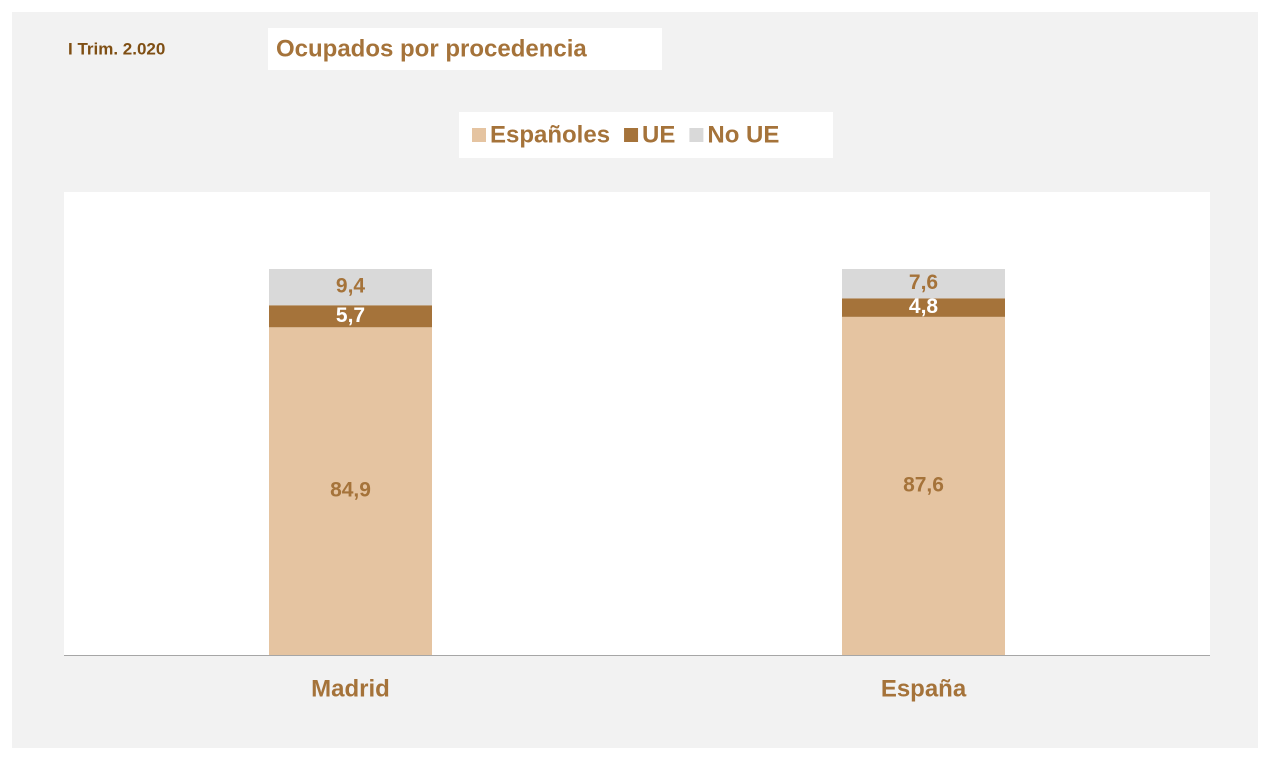 This screenshot has width=1270, height=762. What do you see at coordinates (924, 688) in the screenshot?
I see `x-tick-label: España` at bounding box center [924, 688].